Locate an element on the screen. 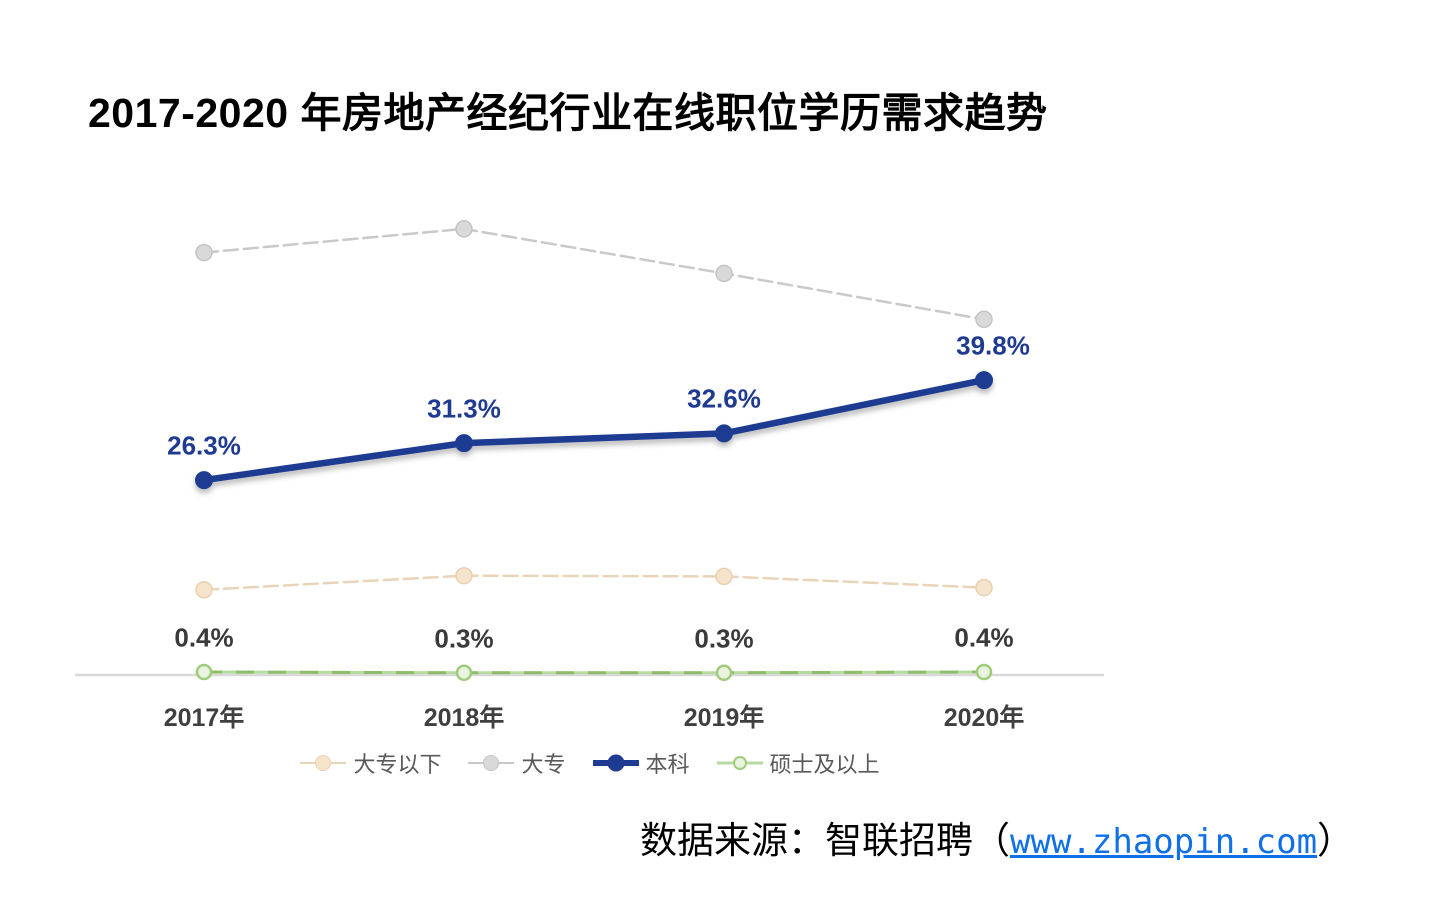 The width and height of the screenshot is (1440, 900). series-master-above is located at coordinates (594, 672).